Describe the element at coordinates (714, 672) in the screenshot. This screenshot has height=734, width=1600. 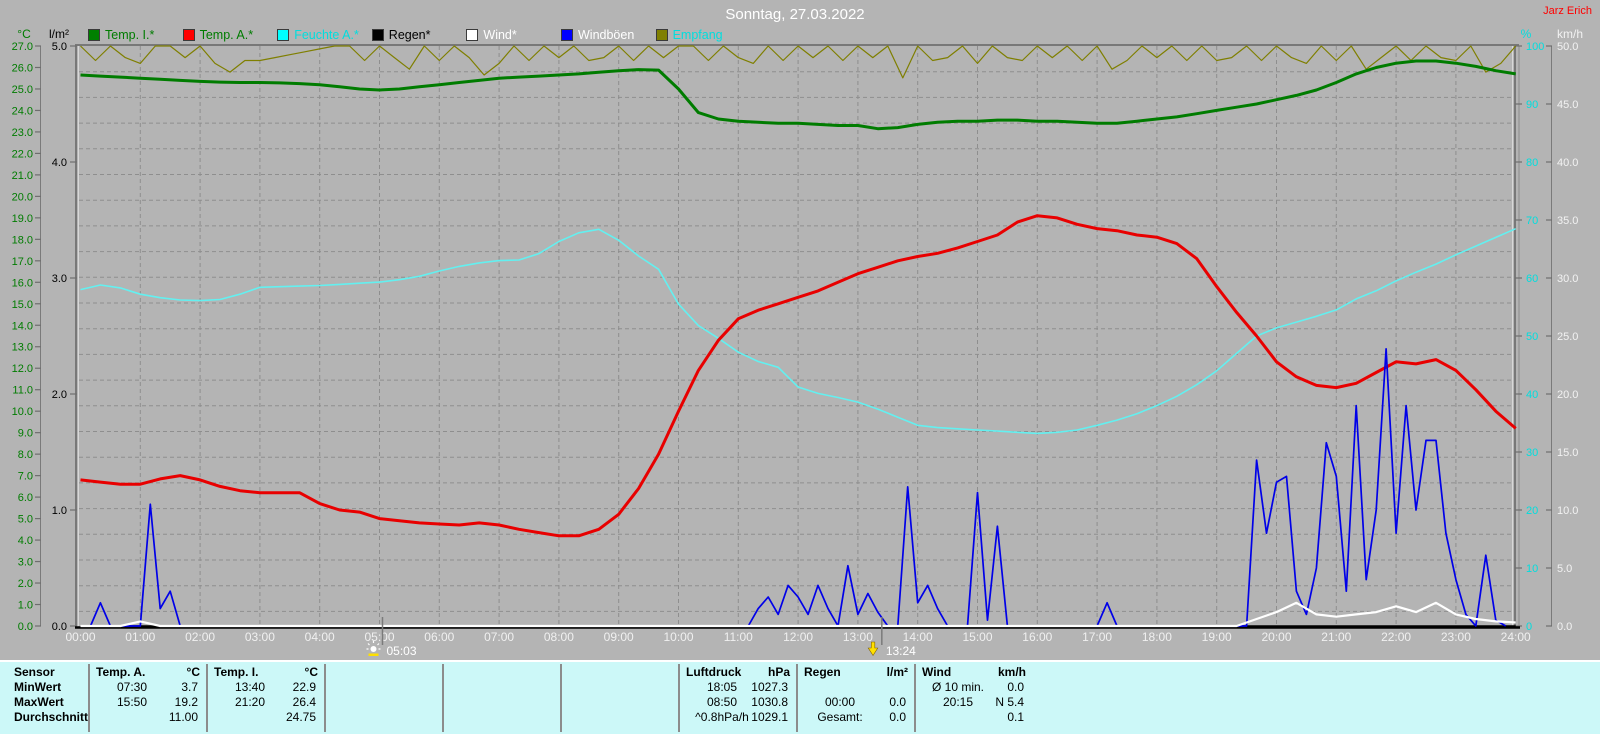
I see `sensor-name: Luftdruck` at that location.